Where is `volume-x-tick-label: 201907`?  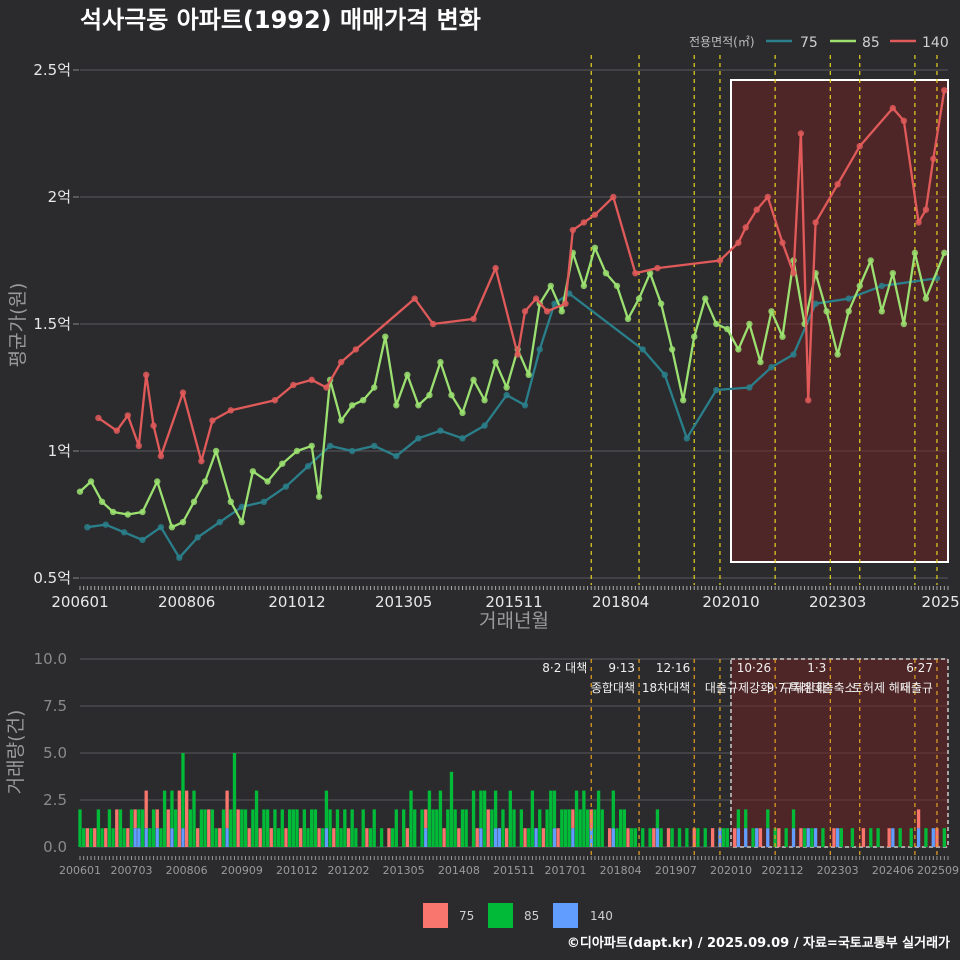 volume-x-tick-label: 201907 is located at coordinates (676, 870).